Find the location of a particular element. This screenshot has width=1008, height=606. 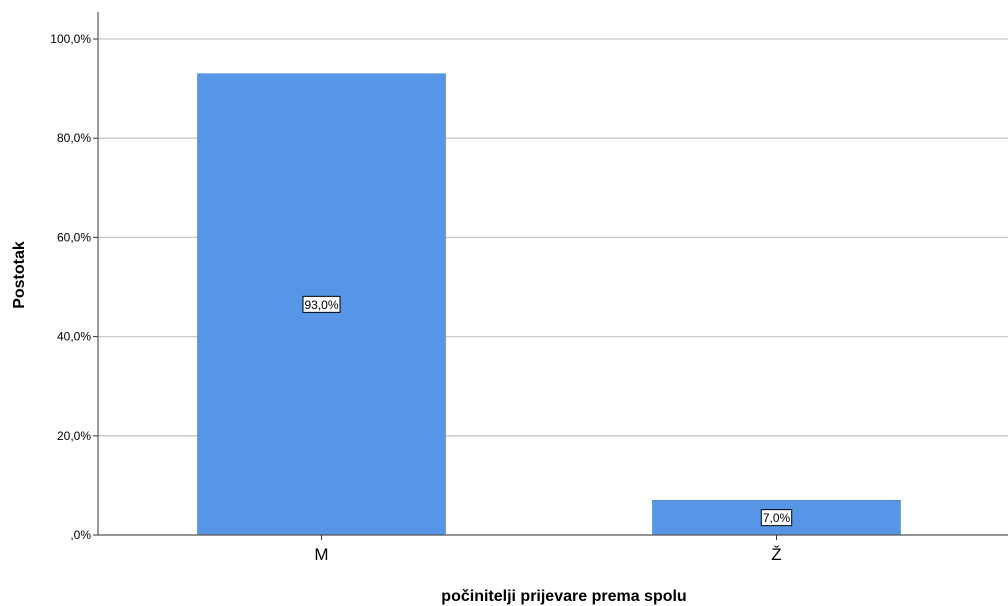

y-tick-label: ,0% is located at coordinates (80, 535).